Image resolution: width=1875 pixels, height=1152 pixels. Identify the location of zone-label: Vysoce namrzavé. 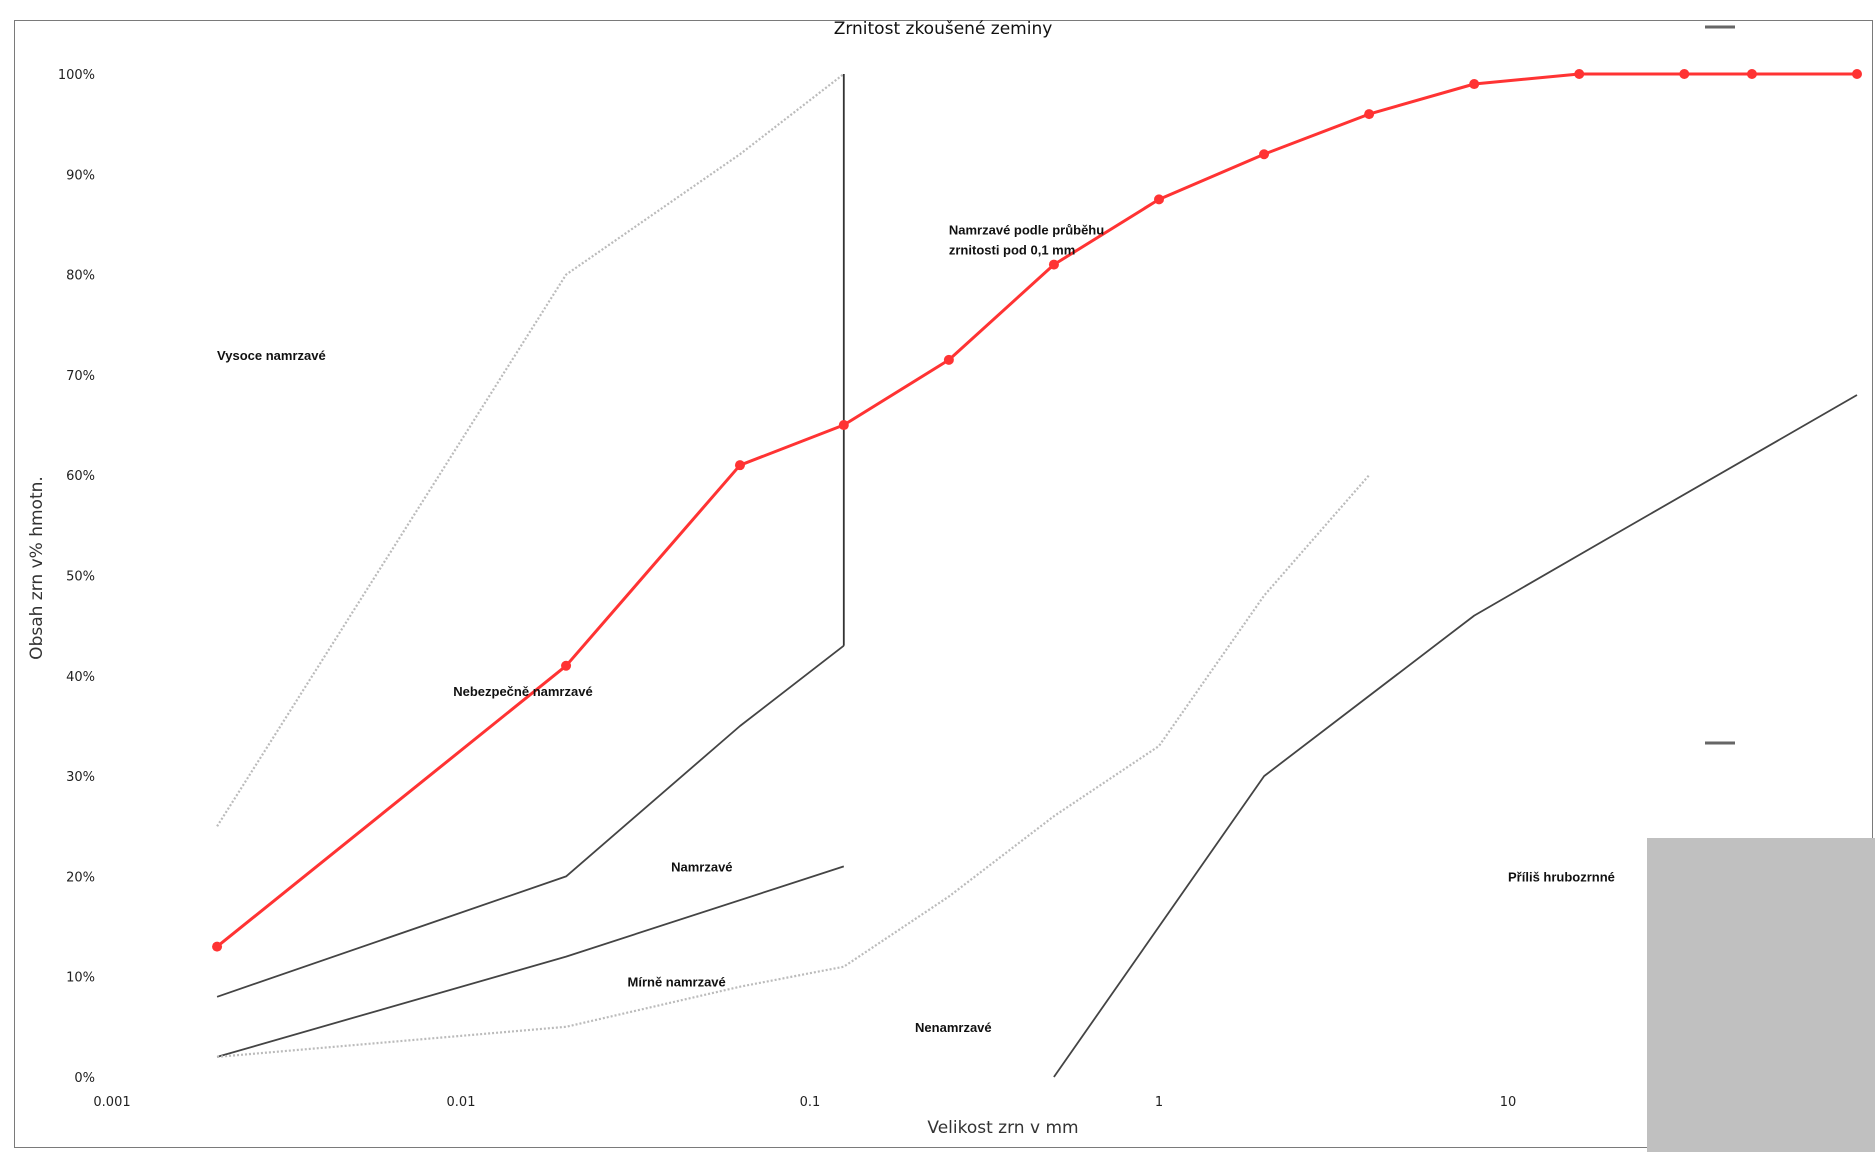
(271, 355).